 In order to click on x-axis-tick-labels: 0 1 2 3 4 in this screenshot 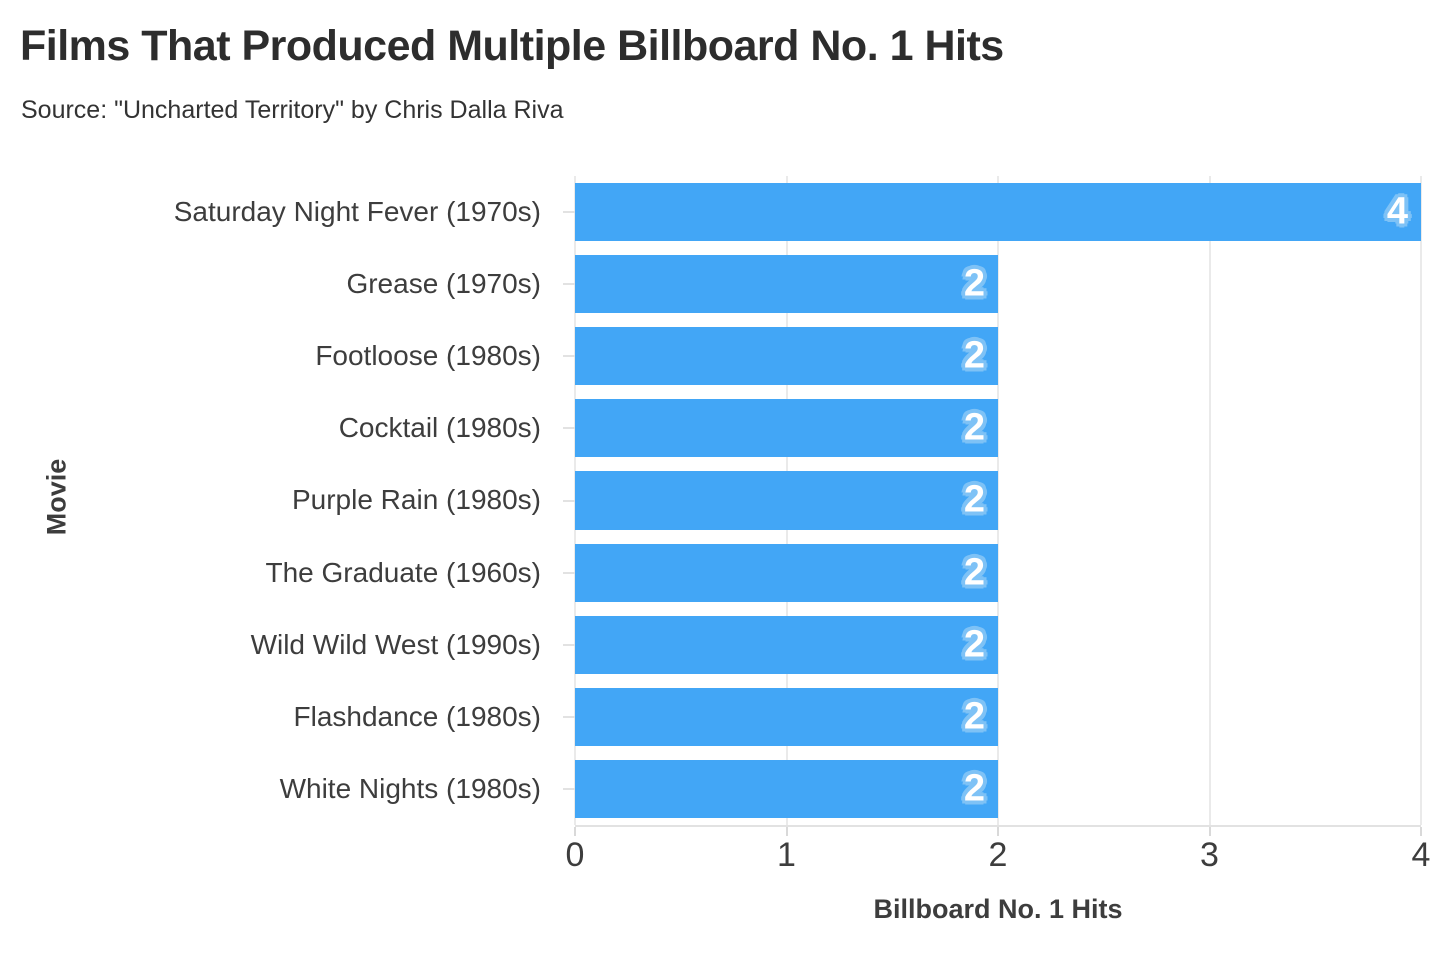, I will do `click(998, 857)`.